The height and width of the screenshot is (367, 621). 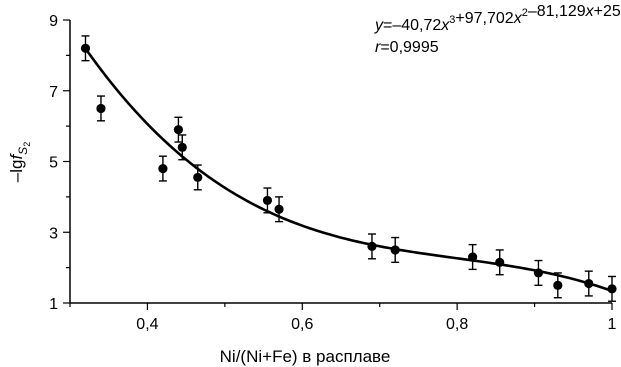 I want to click on y-tick-label: 3, so click(x=53, y=233).